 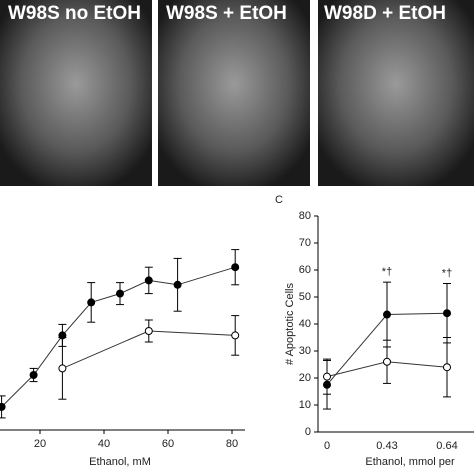 What do you see at coordinates (305, 405) in the screenshot?
I see `y-tick-label: 10` at bounding box center [305, 405].